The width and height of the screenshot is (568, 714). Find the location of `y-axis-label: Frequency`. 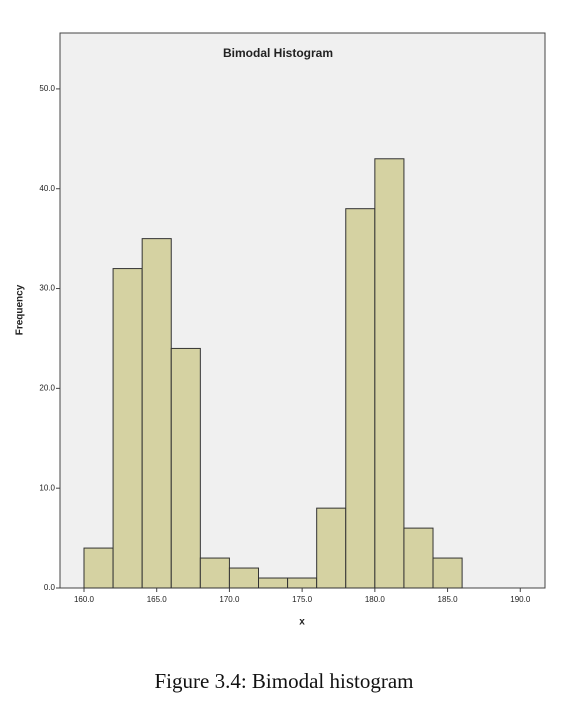

y-axis-label: Frequency is located at coordinates (20, 309).